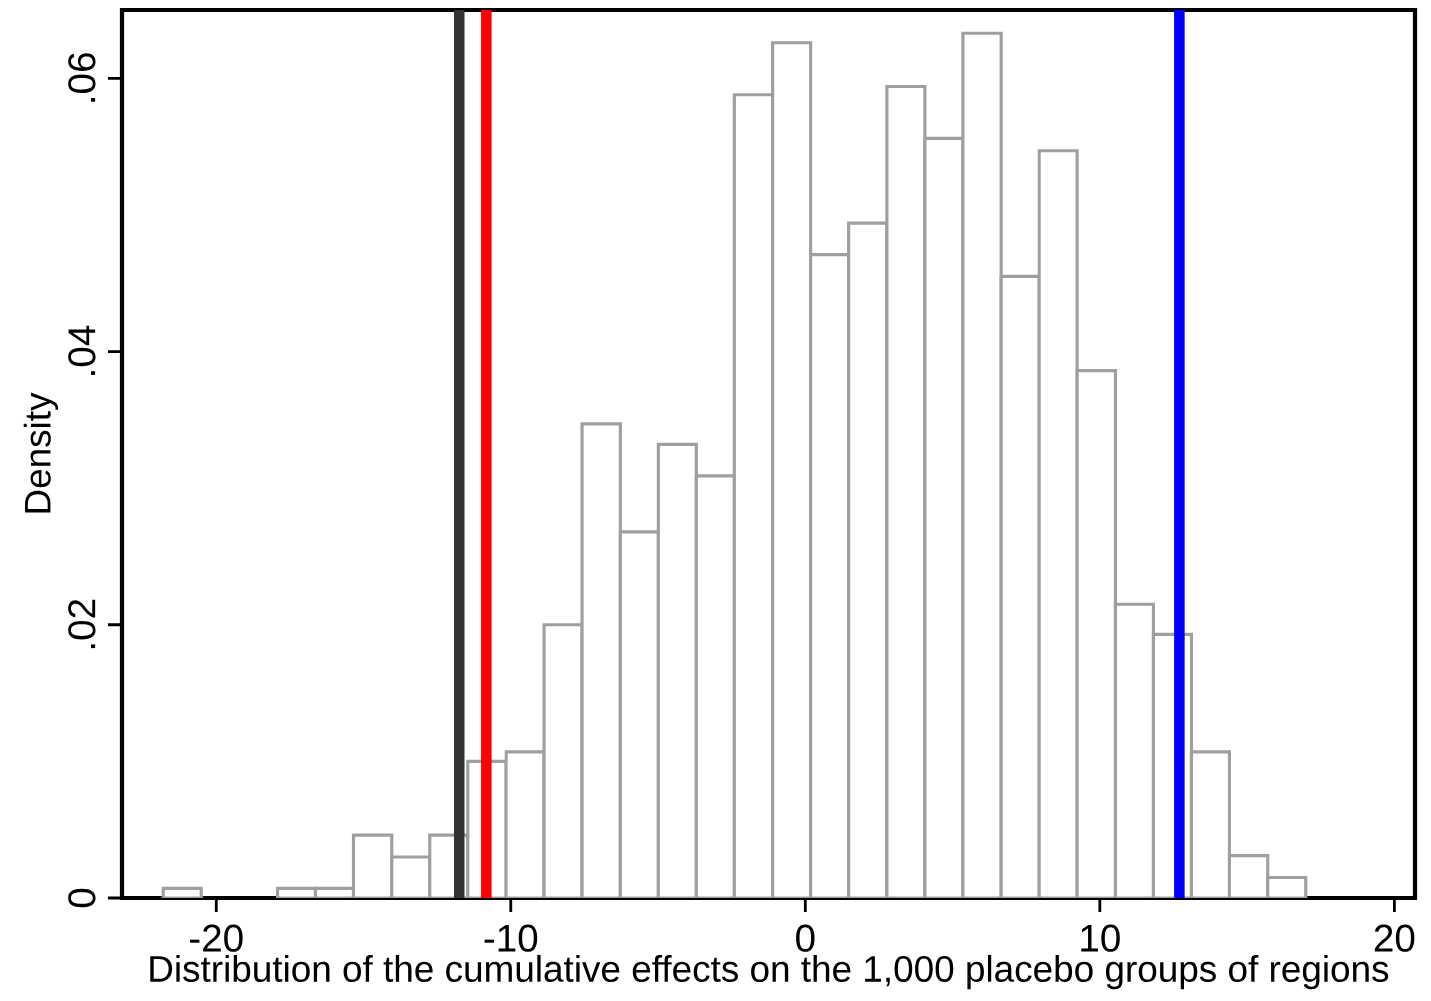 This screenshot has height=1001, width=1431. I want to click on x-tick-label: -20, so click(216, 938).